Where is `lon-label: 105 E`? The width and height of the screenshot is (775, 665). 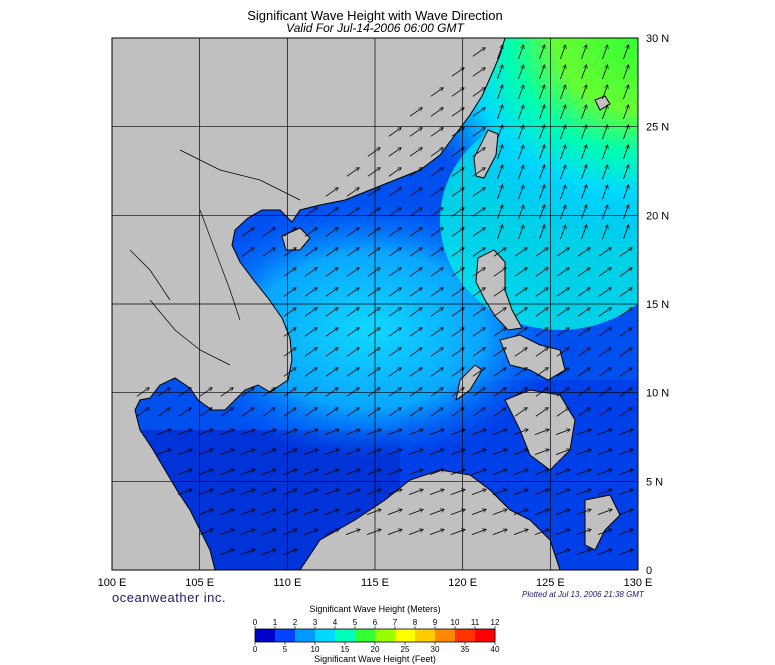 lon-label: 105 E is located at coordinates (199, 583).